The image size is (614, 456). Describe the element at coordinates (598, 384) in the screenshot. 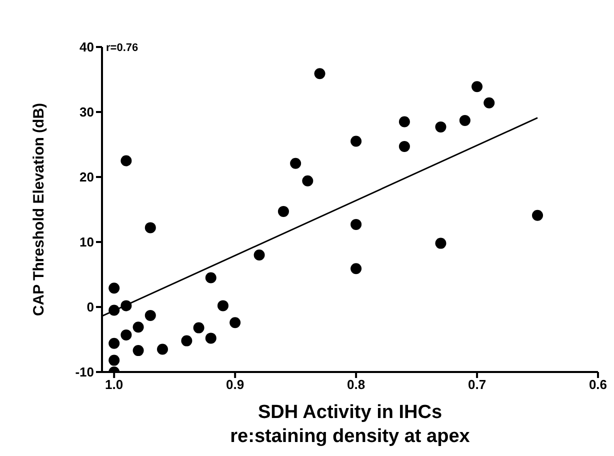

I see `x-tick-label: 0.6` at that location.